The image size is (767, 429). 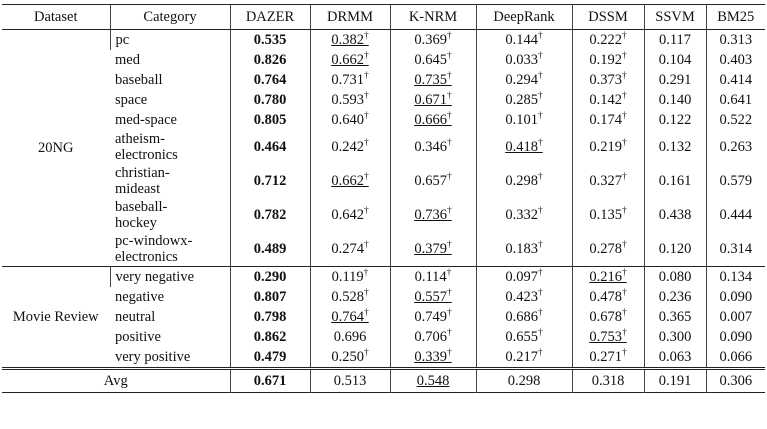 What do you see at coordinates (736, 100) in the screenshot?
I see `cell-value: 0.641` at bounding box center [736, 100].